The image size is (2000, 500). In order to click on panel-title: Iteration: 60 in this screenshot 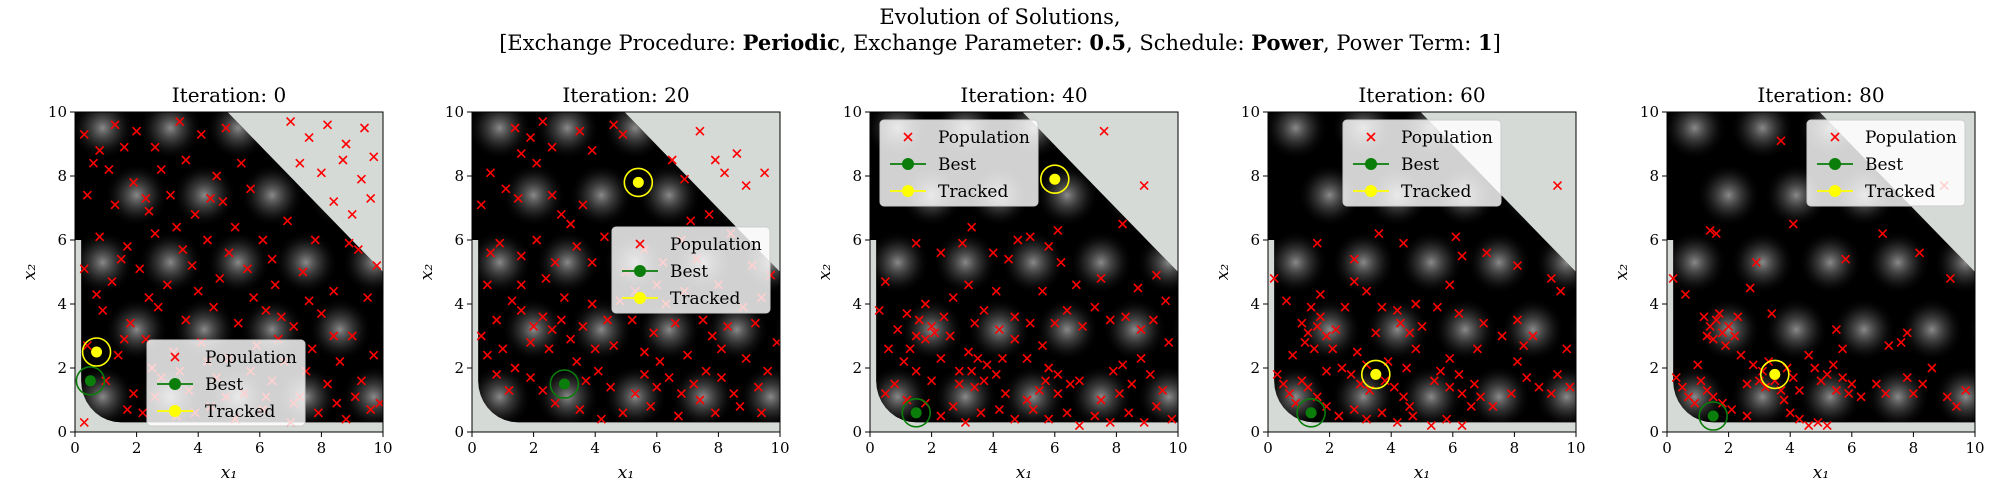, I will do `click(1421, 95)`.